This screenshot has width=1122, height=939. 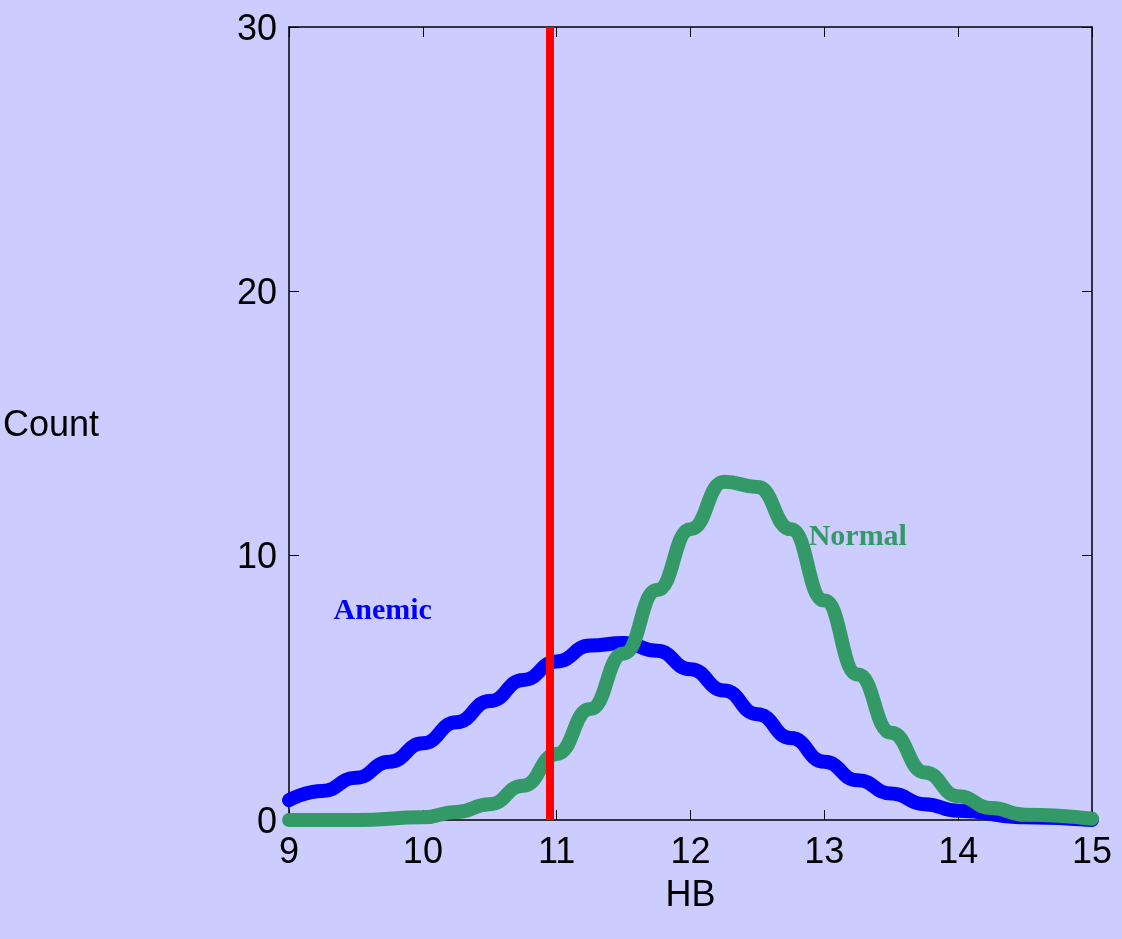 I want to click on y-tick-label: 20, so click(x=257, y=291).